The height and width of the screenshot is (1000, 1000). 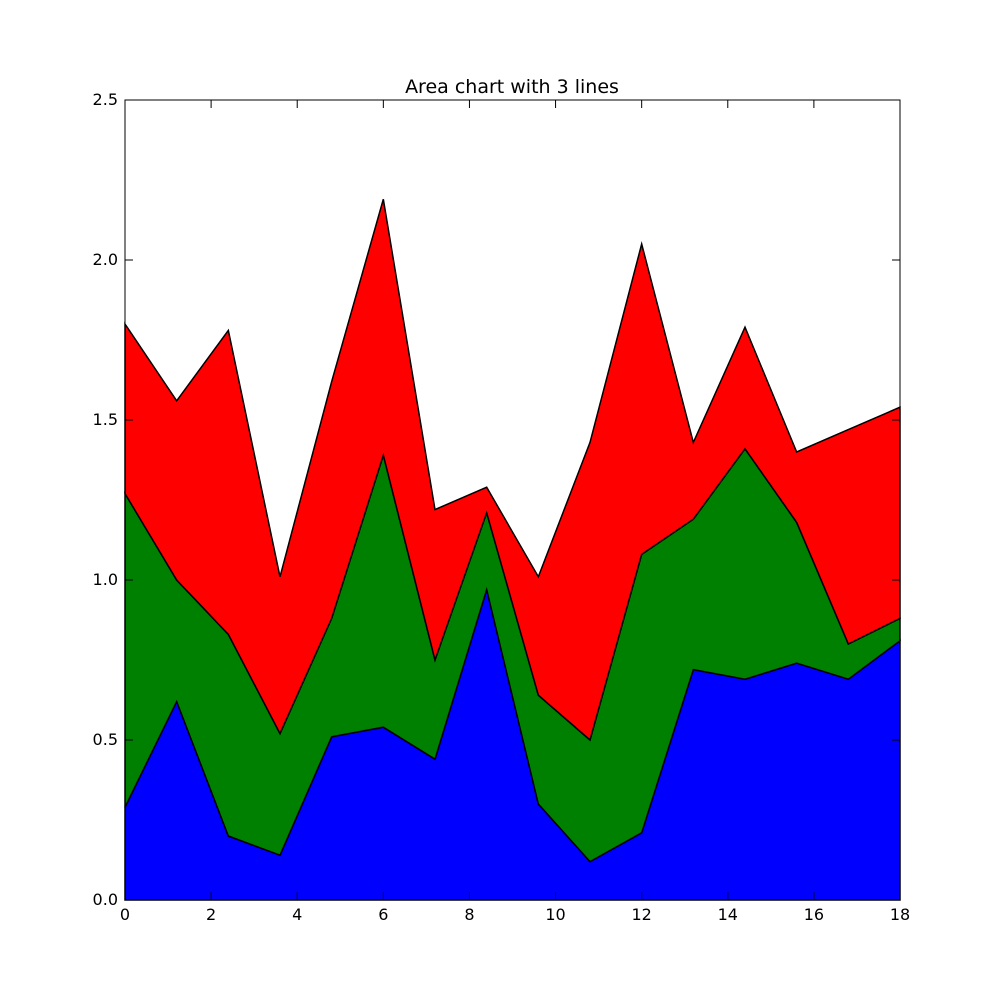 I want to click on x-tick-label: 4, so click(x=297, y=914).